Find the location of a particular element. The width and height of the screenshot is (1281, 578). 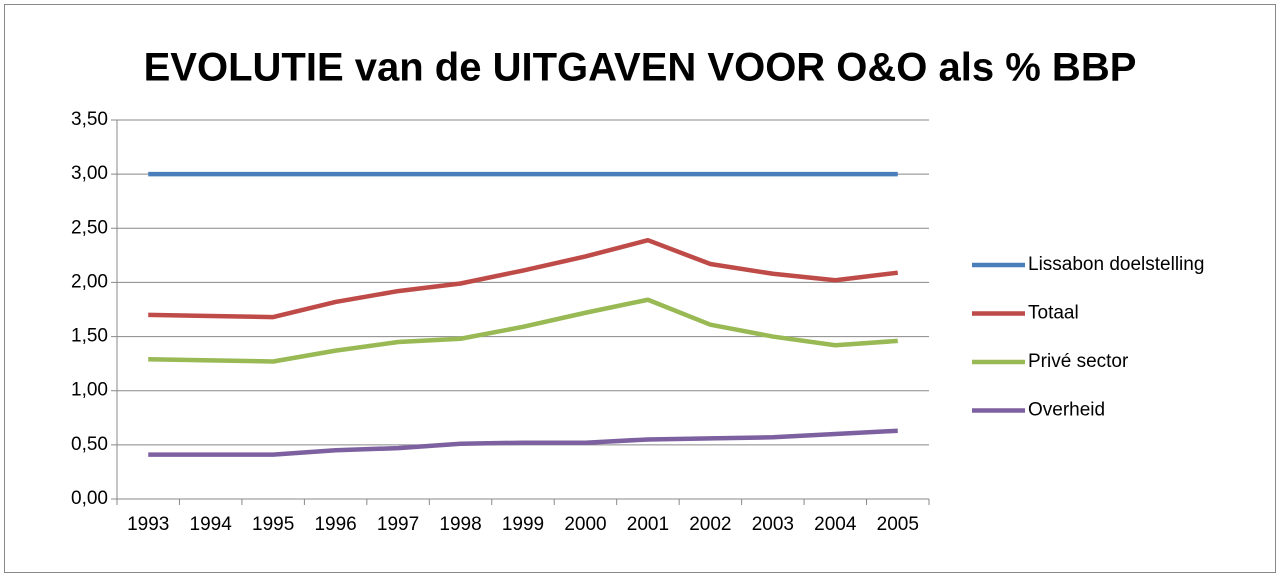

x-tick-label: 1996 is located at coordinates (335, 524).